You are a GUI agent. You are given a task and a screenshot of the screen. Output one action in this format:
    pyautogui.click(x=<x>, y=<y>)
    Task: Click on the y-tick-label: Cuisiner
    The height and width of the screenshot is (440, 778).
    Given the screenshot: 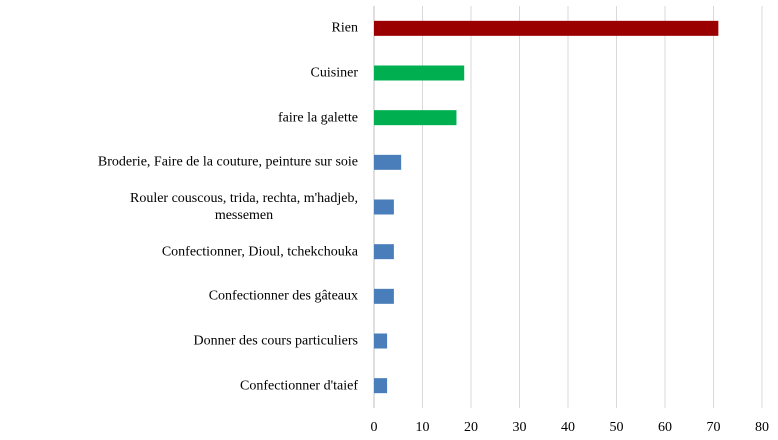 What is the action you would take?
    pyautogui.click(x=334, y=73)
    